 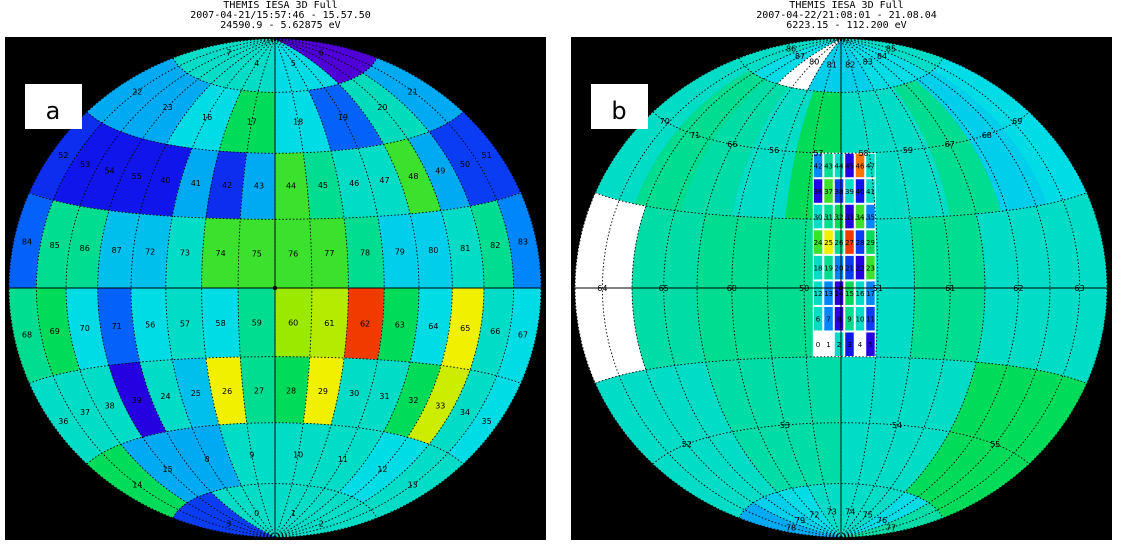 What do you see at coordinates (256, 513) in the screenshot?
I see `cell-label: 0` at bounding box center [256, 513].